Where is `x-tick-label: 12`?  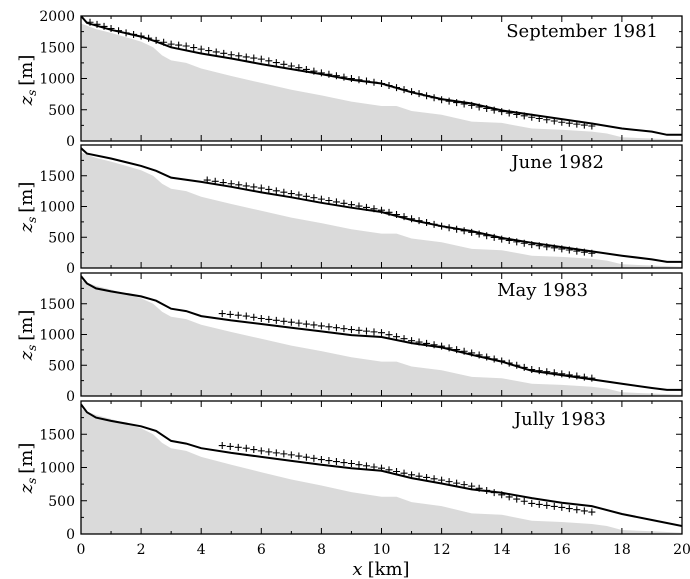
x-tick-label: 12 is located at coordinates (442, 550).